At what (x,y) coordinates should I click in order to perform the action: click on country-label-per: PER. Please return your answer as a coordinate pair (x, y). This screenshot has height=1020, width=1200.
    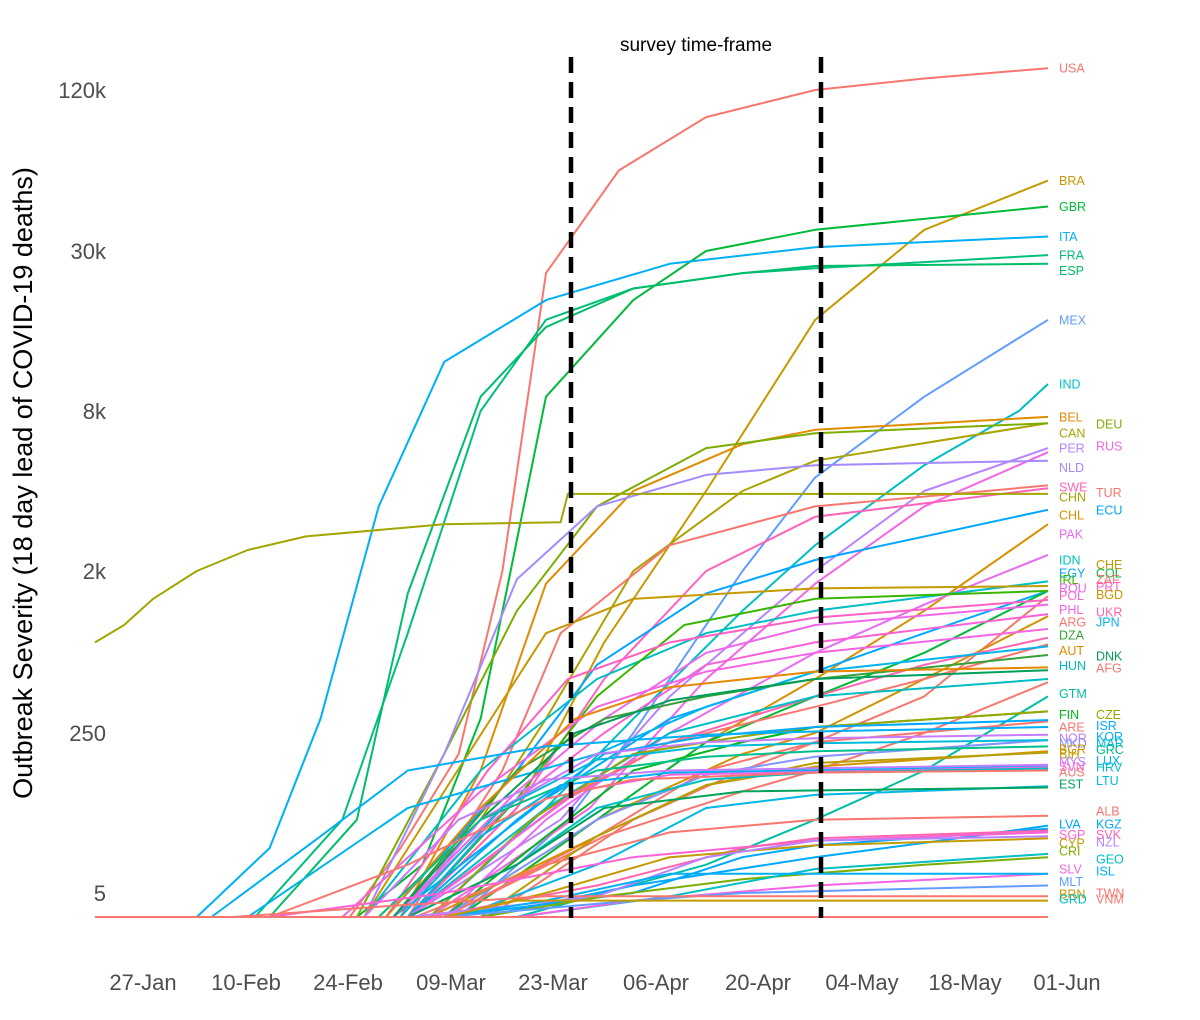
    Looking at the image, I should click on (1072, 449).